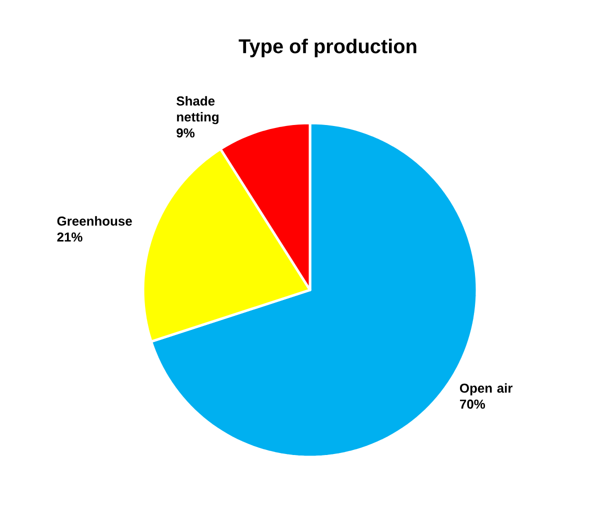 Image resolution: width=610 pixels, height=510 pixels. I want to click on data-label: 70%, so click(473, 404).